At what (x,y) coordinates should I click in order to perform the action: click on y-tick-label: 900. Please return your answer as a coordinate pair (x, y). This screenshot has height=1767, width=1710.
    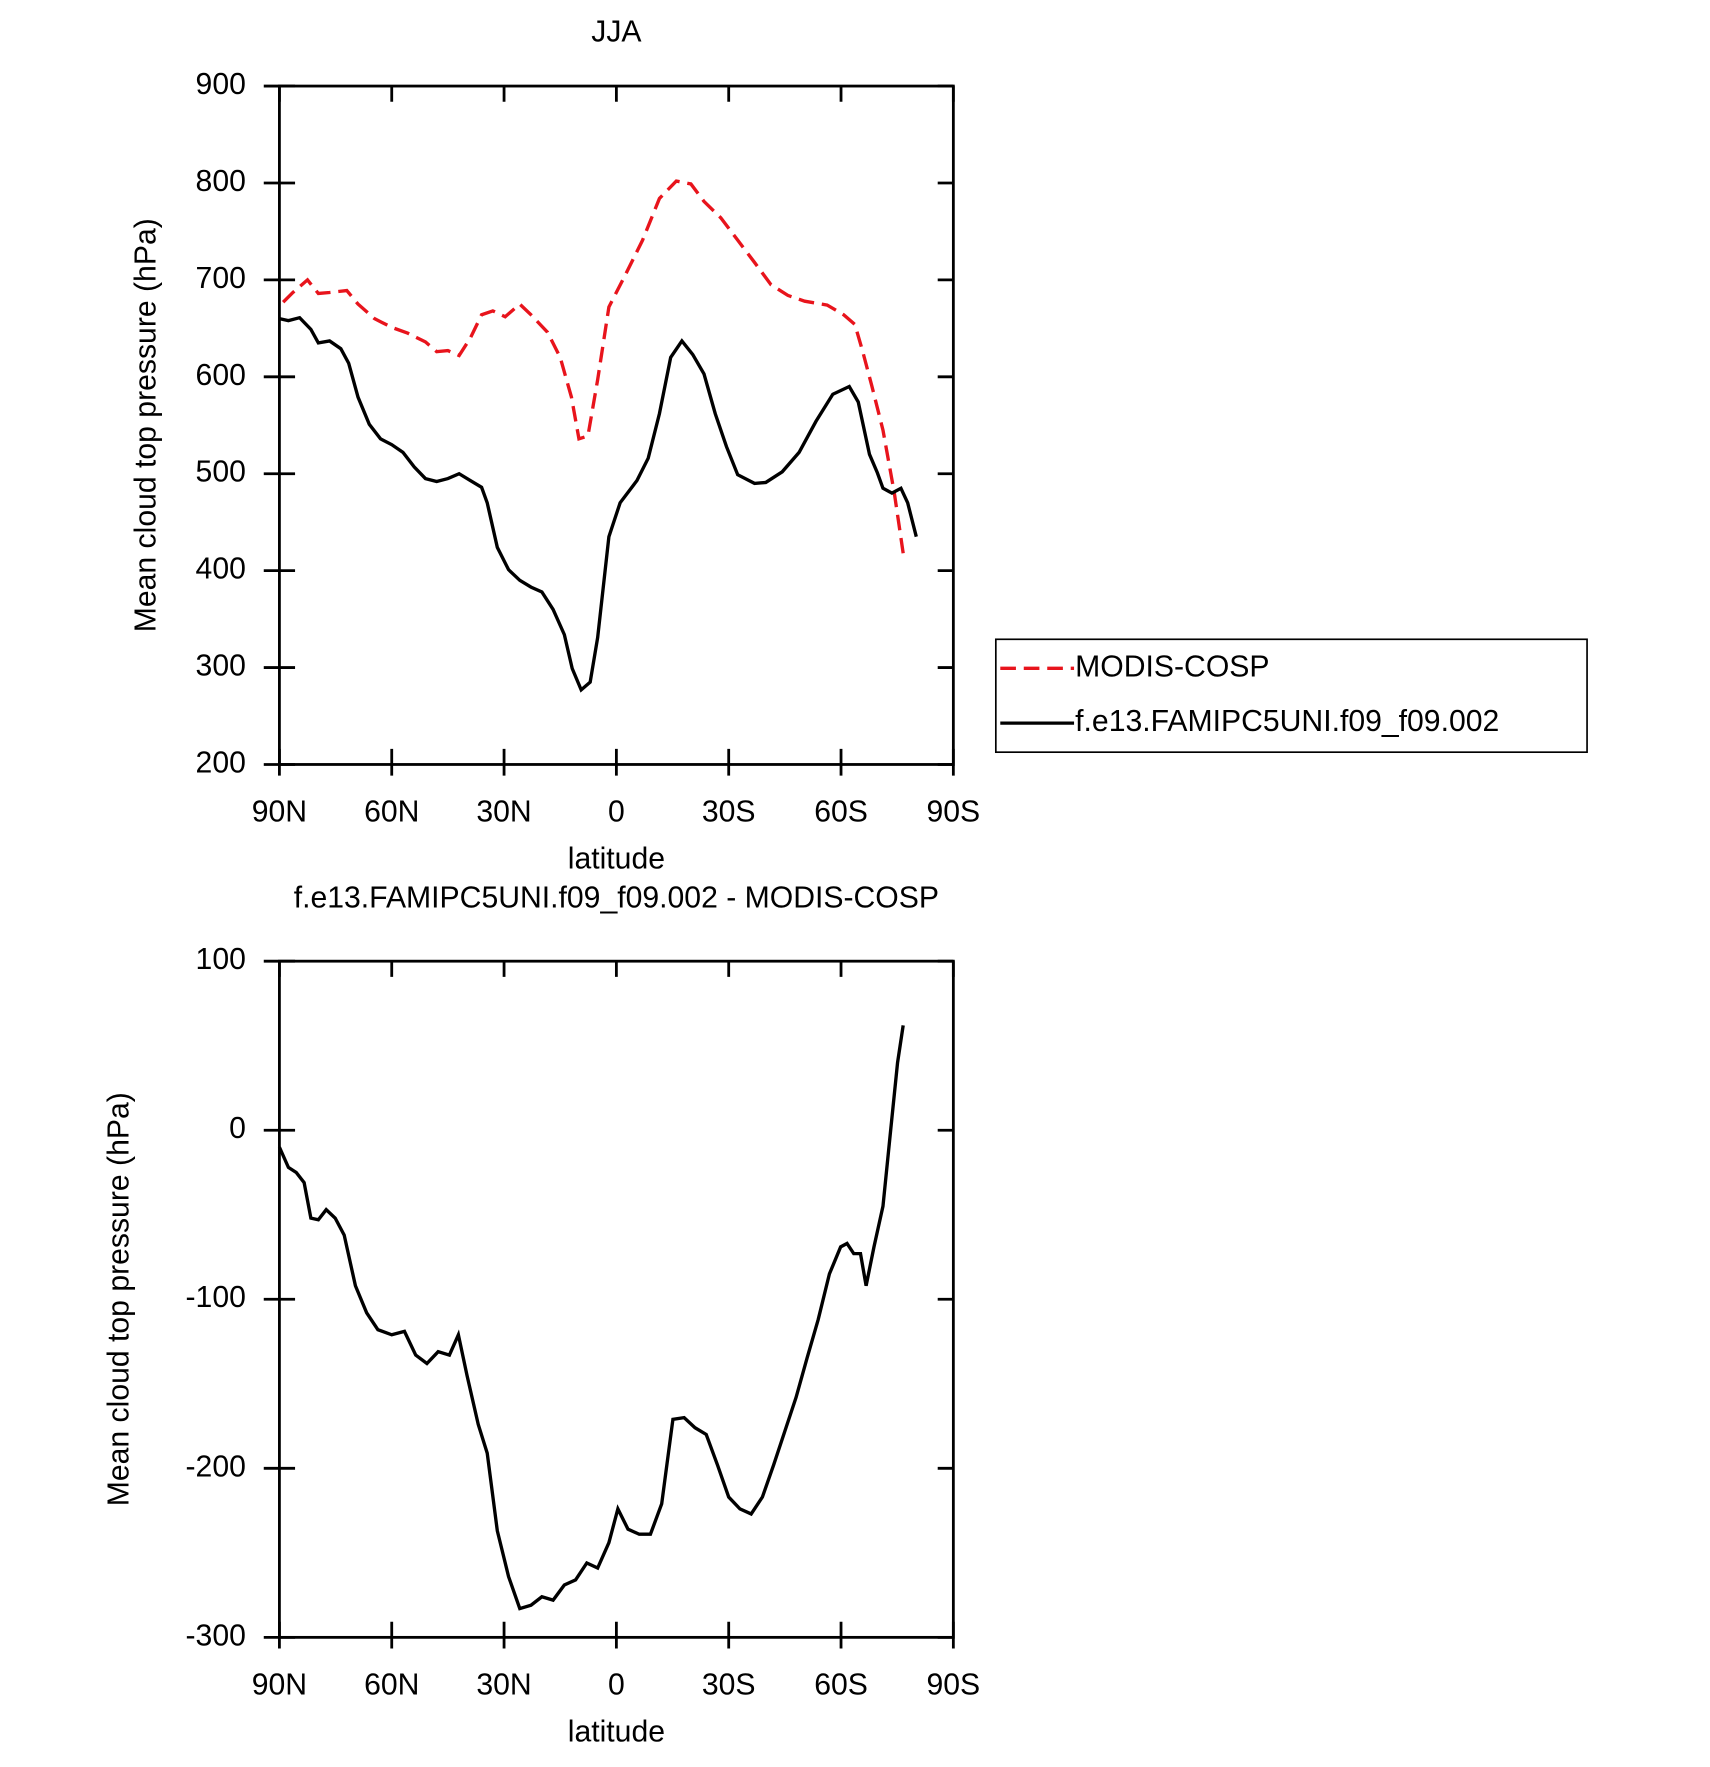
    Looking at the image, I should click on (221, 84).